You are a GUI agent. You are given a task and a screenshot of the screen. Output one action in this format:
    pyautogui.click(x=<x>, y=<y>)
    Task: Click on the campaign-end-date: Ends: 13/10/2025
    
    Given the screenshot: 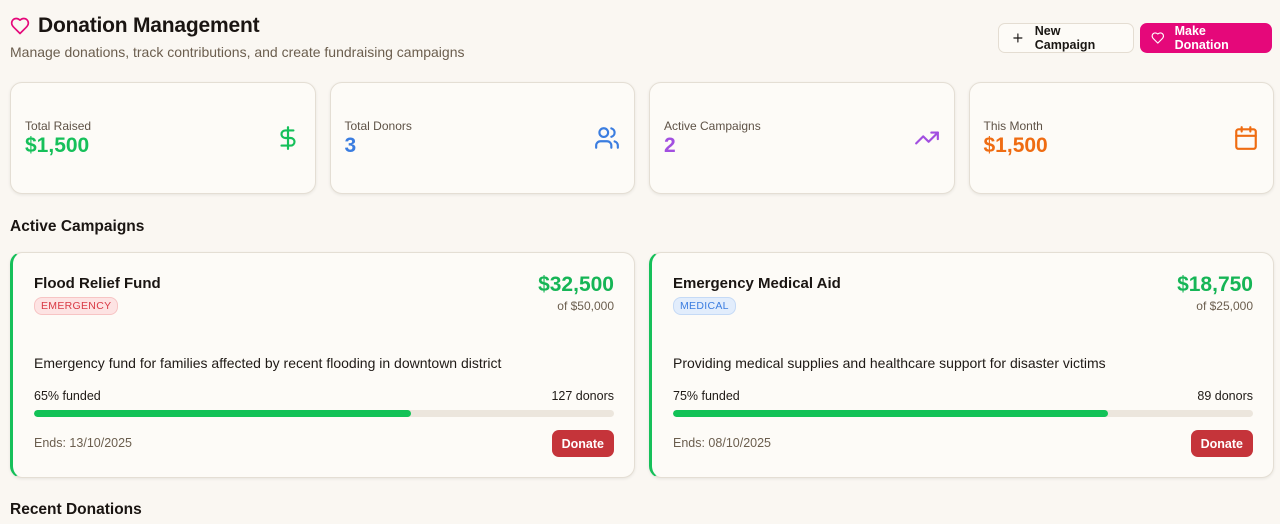 What is the action you would take?
    pyautogui.click(x=83, y=443)
    